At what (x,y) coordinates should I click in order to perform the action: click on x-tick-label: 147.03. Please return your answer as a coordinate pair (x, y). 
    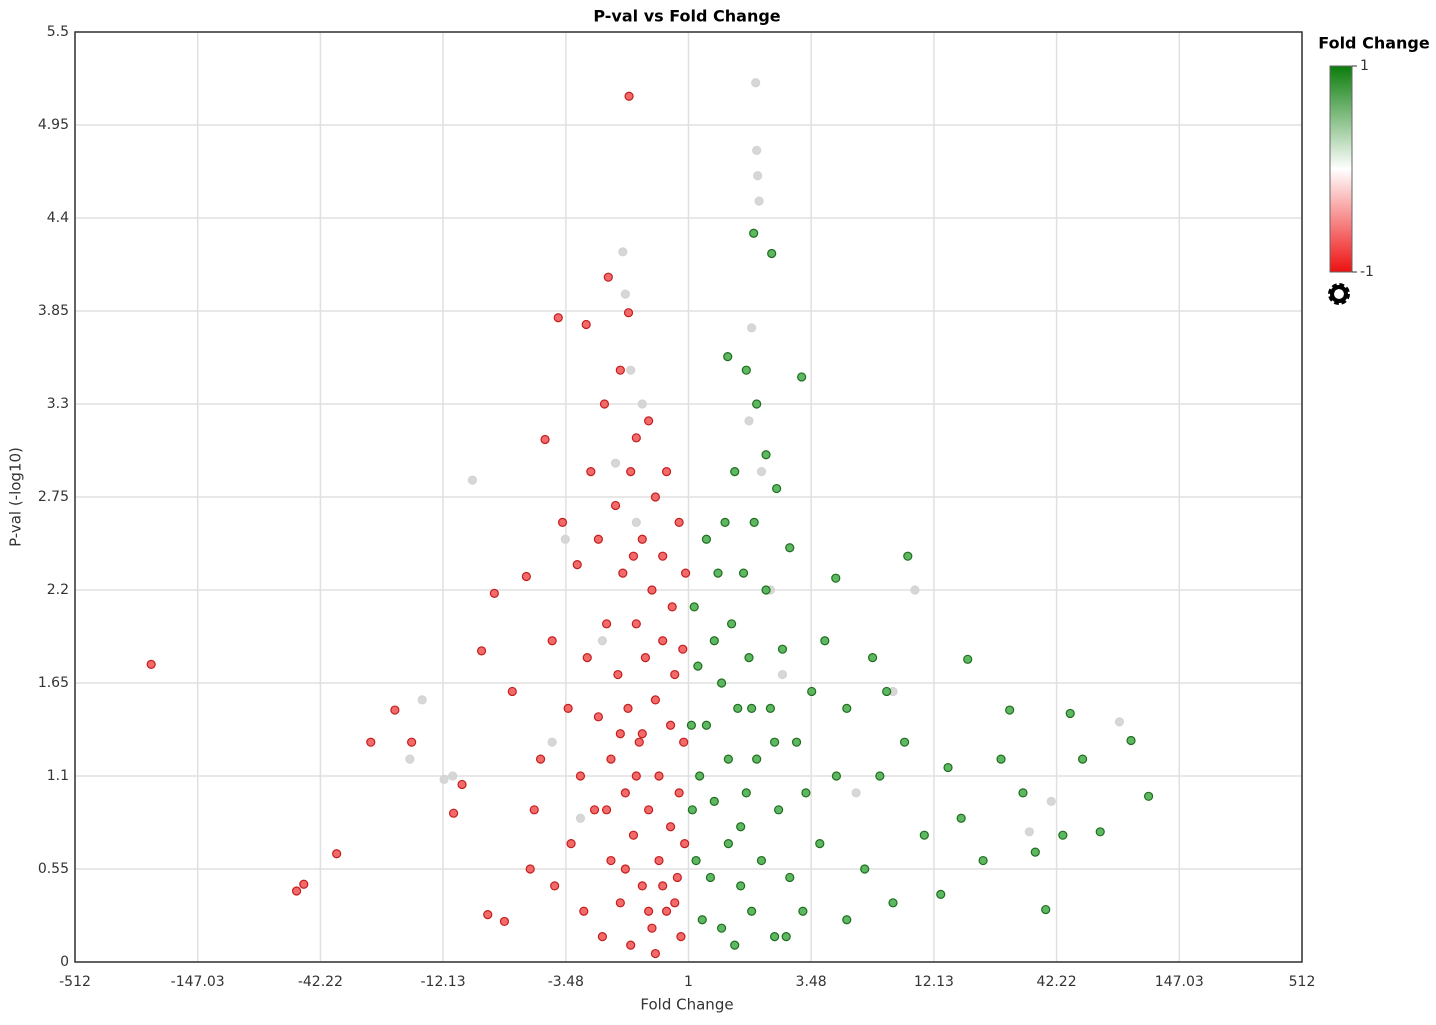
    Looking at the image, I should click on (1179, 982).